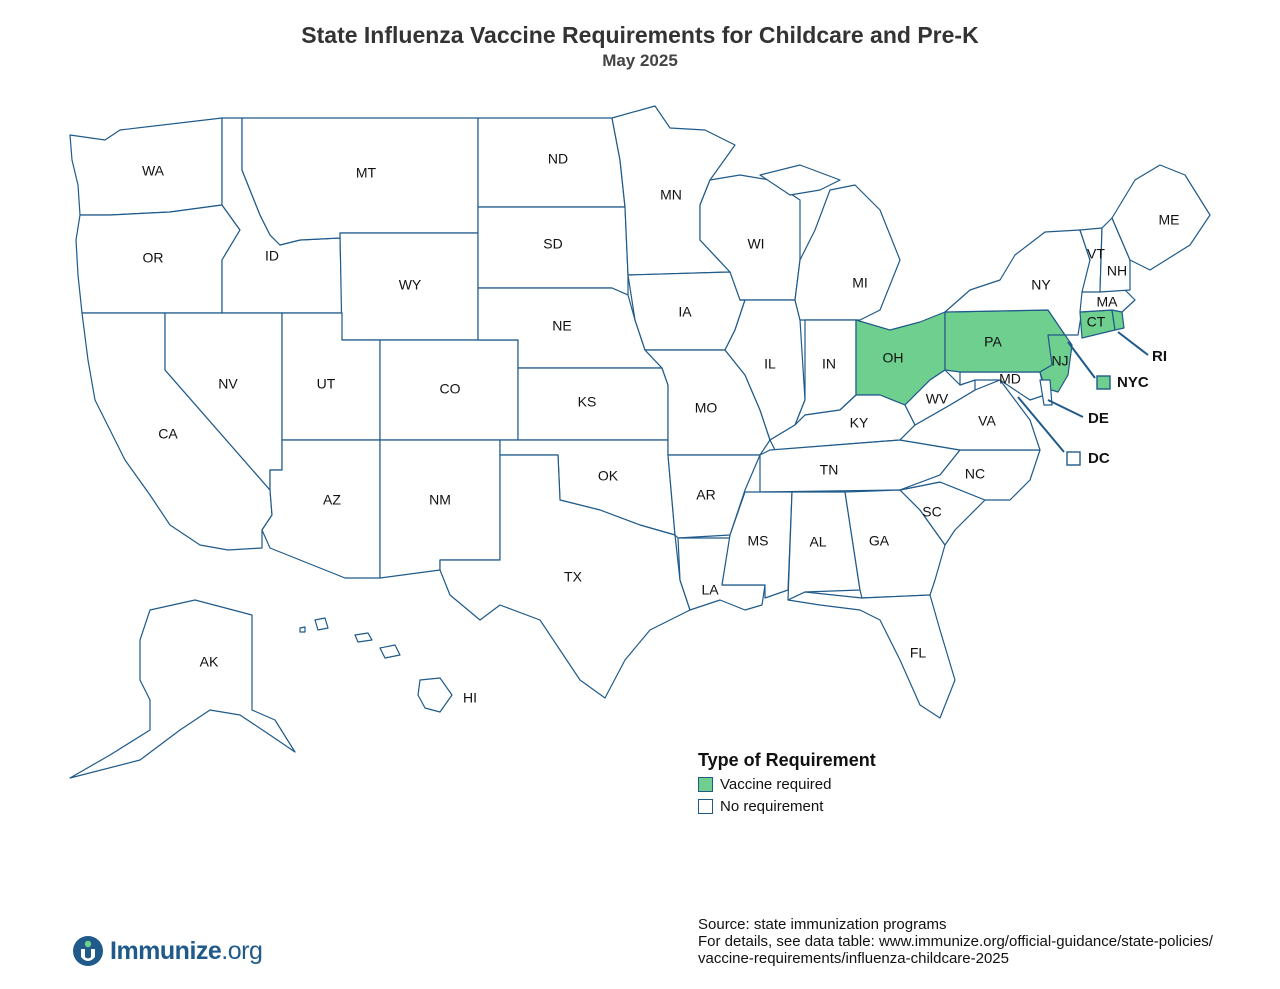  I want to click on logo-name: Immunize, so click(166, 950).